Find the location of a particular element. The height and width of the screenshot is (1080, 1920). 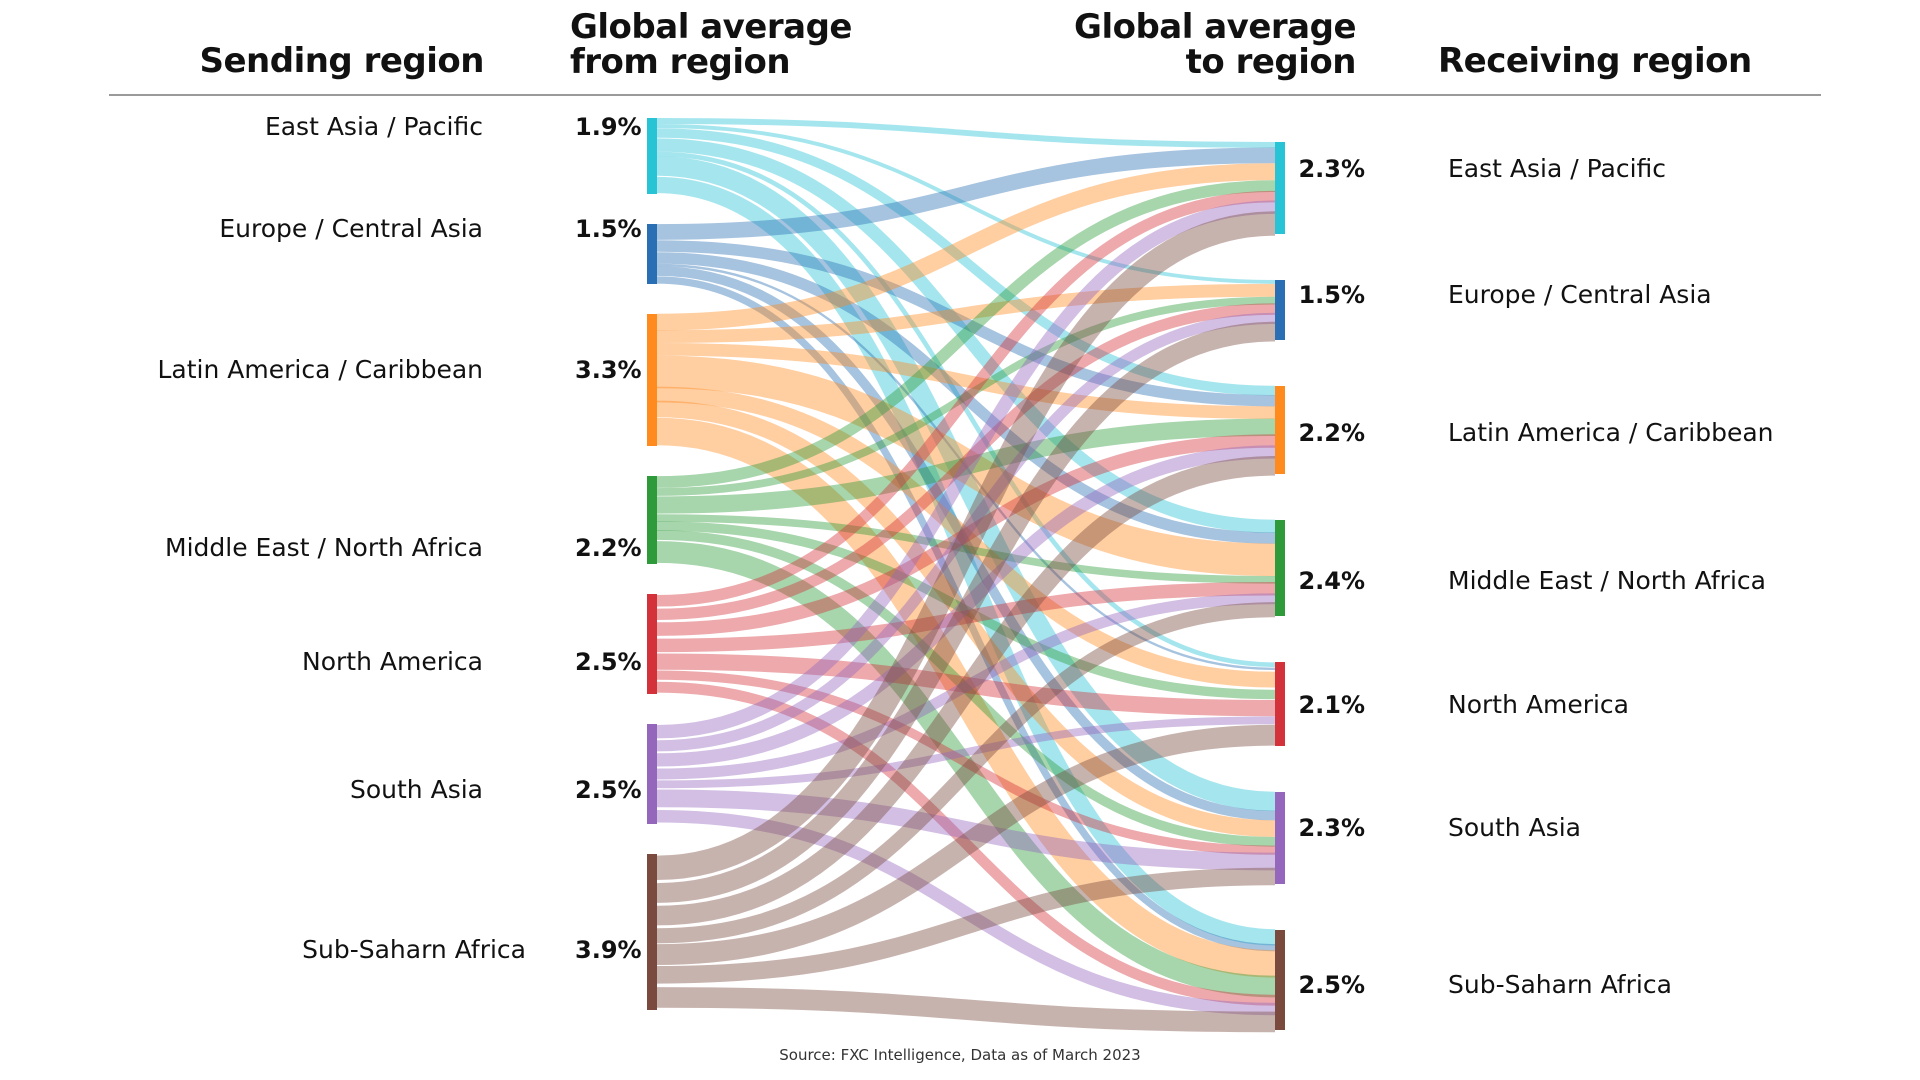

link-europe-central-asia-to-latin-america-caribbean is located at coordinates (966, 323).